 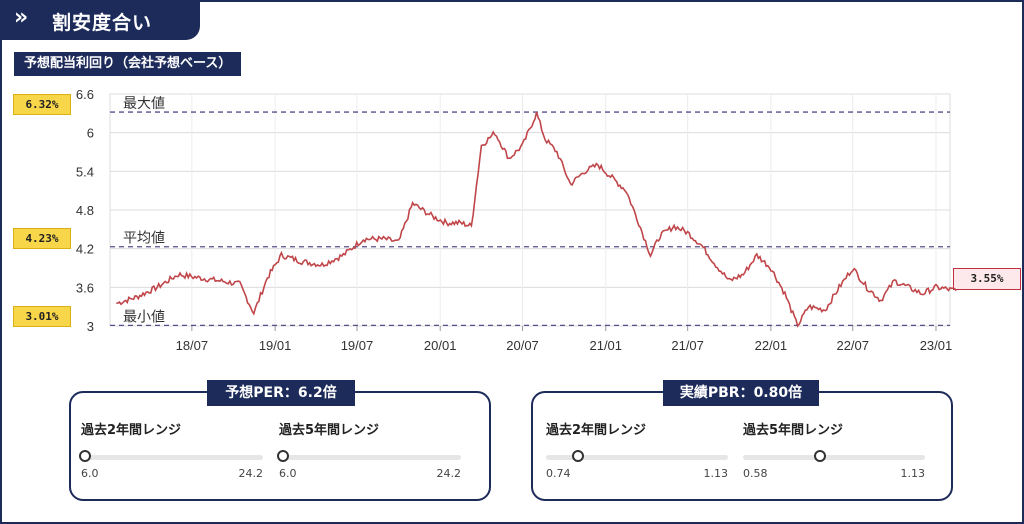 What do you see at coordinates (742, 446) in the screenshot?
I see `pbr-box: 過去2年間レンジ 0.74 1.13 過去5年間レンジ 0.58 1.13` at bounding box center [742, 446].